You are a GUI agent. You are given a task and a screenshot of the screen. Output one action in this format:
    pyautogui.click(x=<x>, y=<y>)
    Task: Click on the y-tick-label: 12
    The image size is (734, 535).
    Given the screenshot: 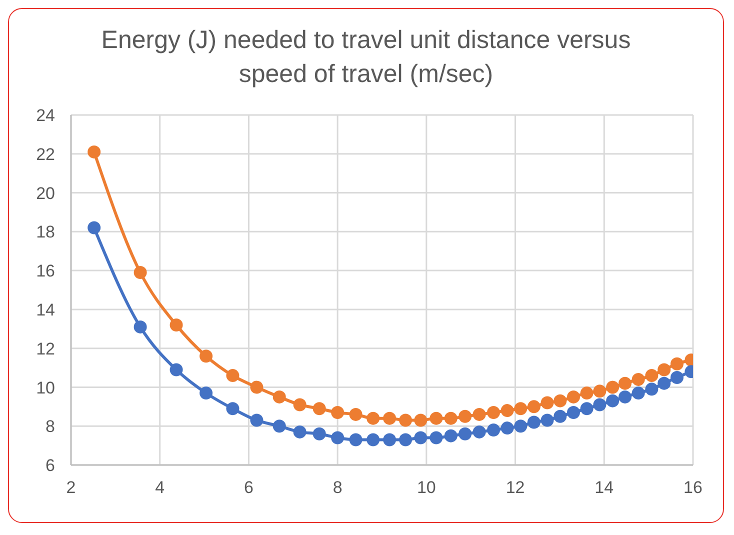 What is the action you would take?
    pyautogui.click(x=45, y=348)
    